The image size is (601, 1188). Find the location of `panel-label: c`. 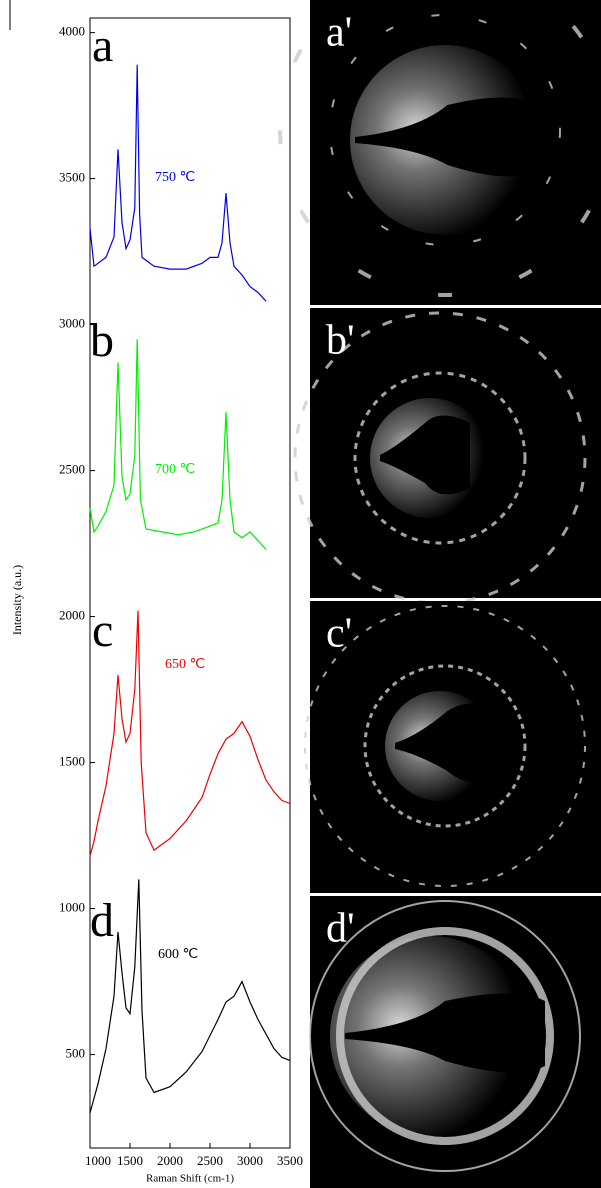

panel-label: c is located at coordinates (102, 630).